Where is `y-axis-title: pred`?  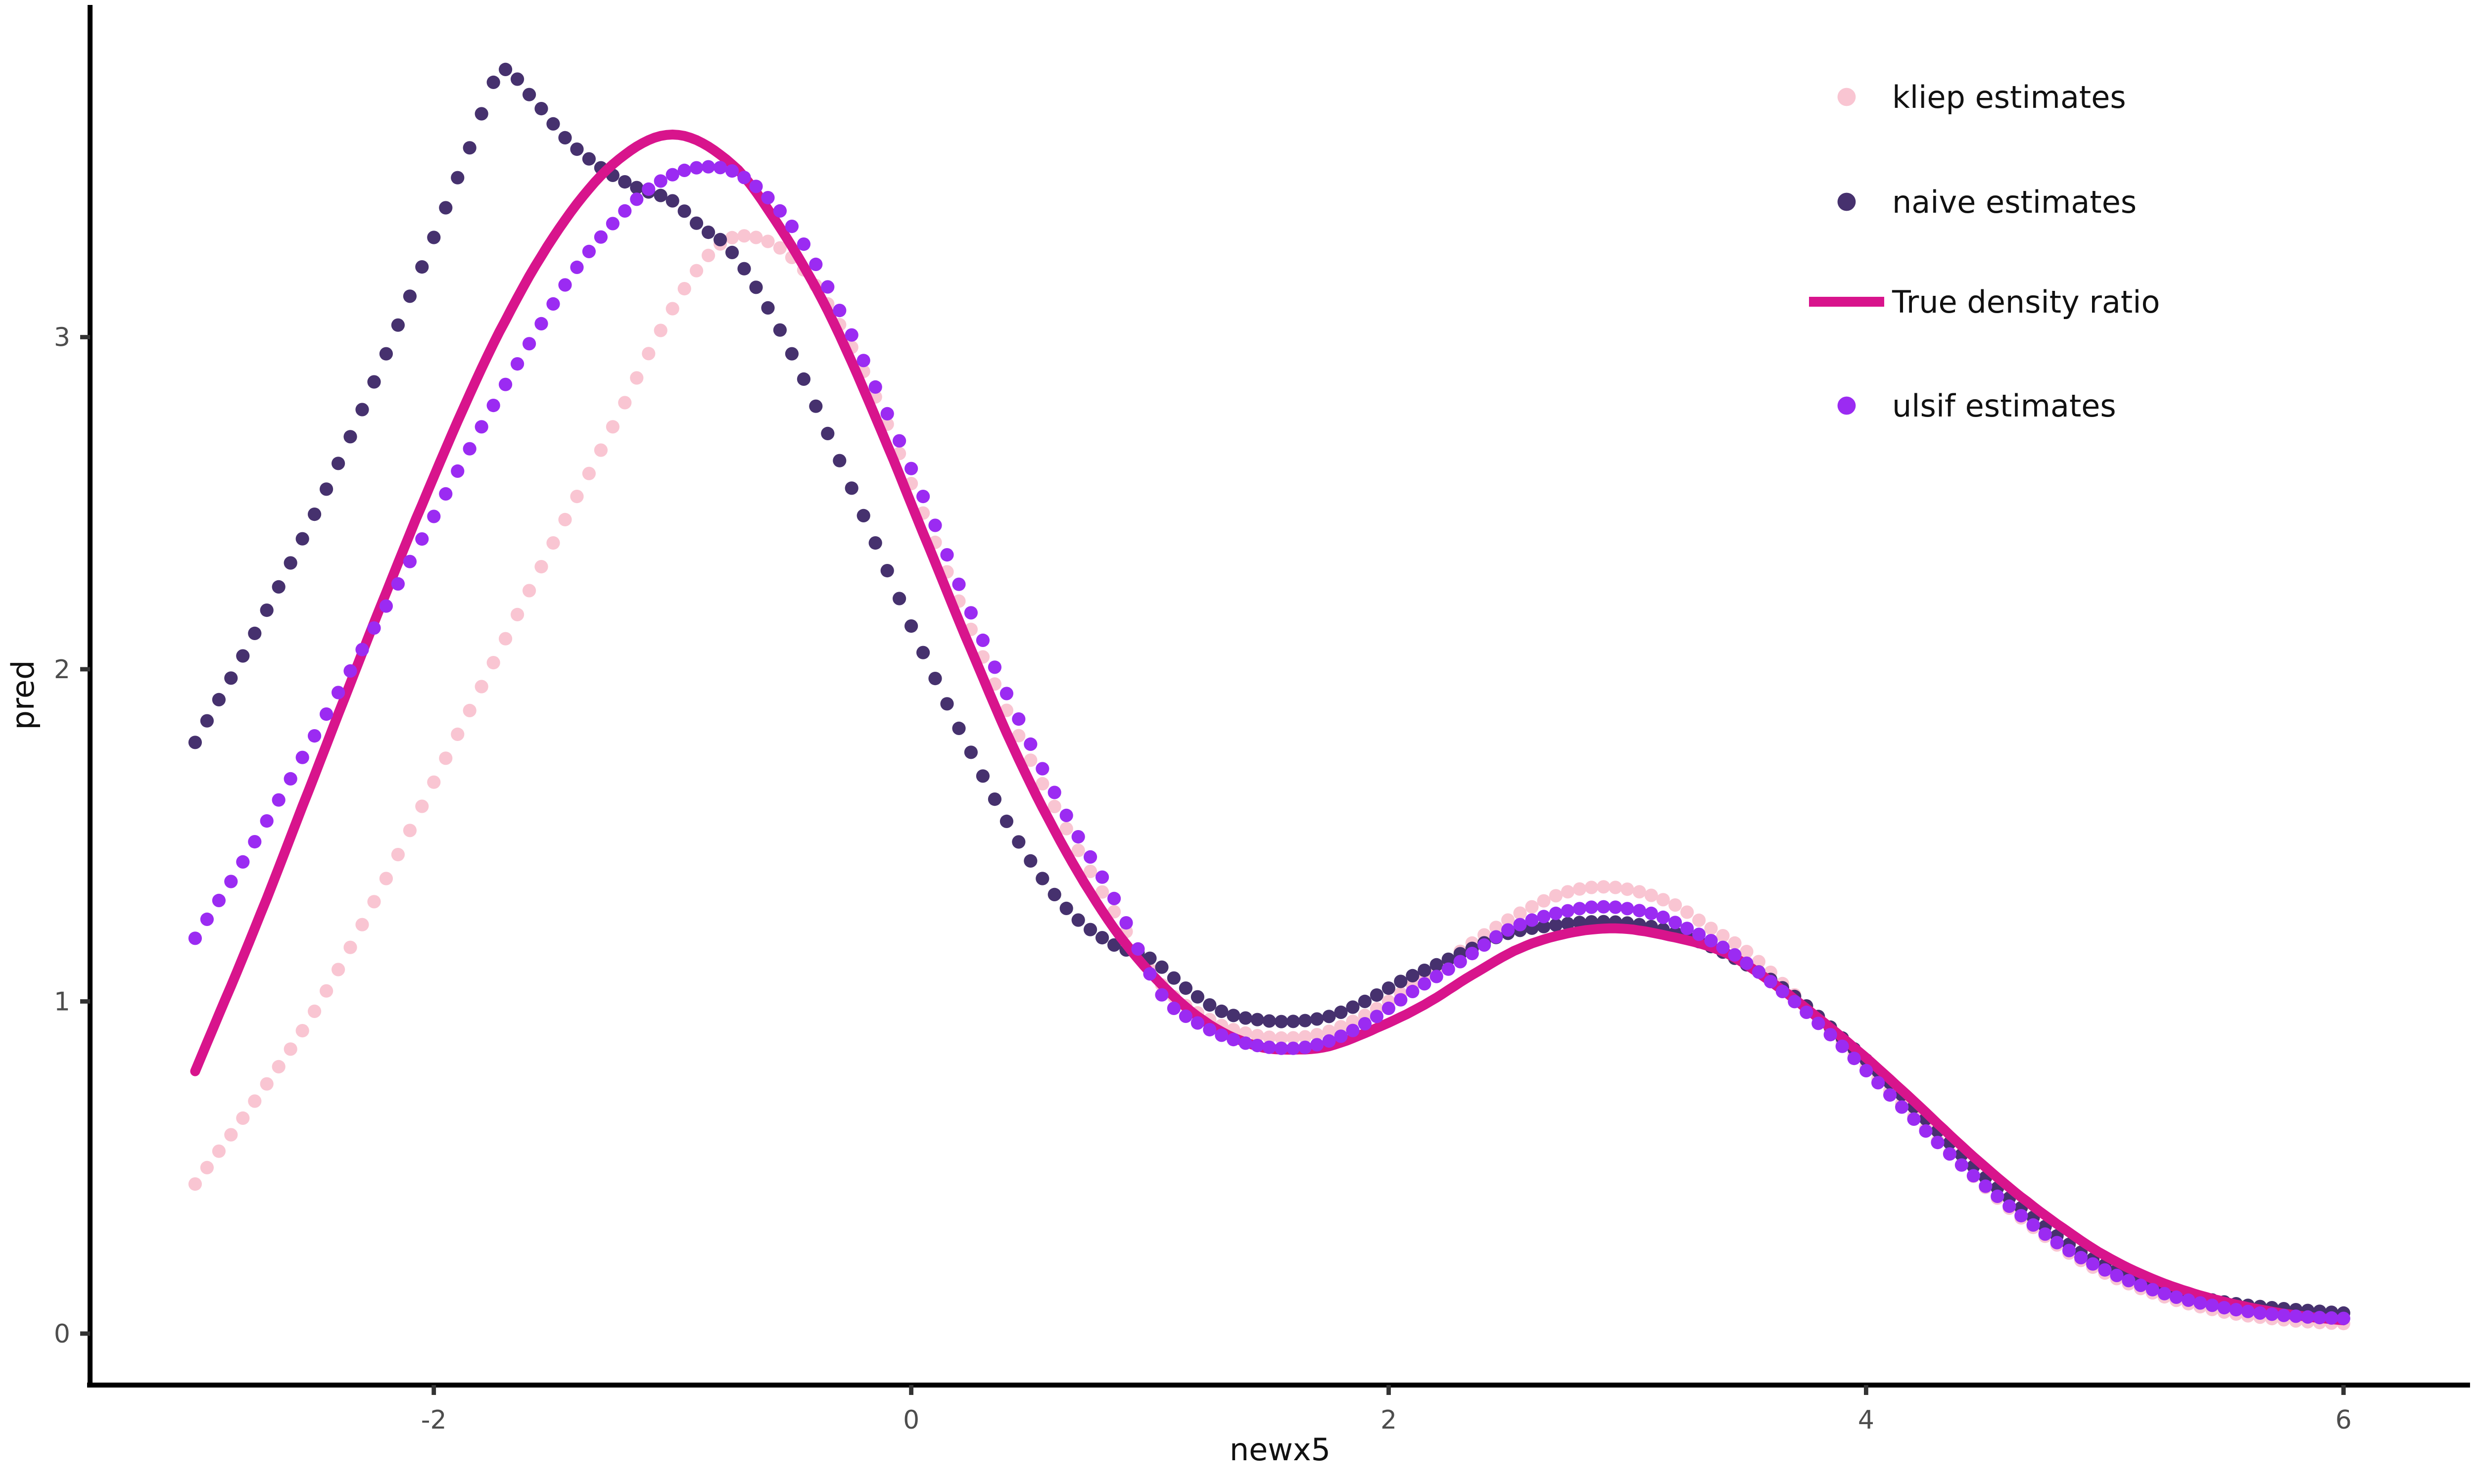
y-axis-title: pred is located at coordinates (23, 695).